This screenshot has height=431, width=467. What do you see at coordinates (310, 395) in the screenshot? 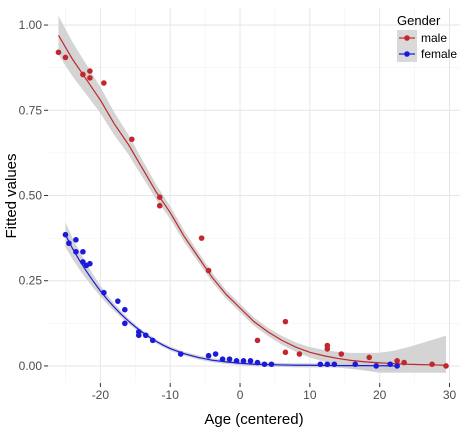
I see `x-tick-label: 10` at bounding box center [310, 395].